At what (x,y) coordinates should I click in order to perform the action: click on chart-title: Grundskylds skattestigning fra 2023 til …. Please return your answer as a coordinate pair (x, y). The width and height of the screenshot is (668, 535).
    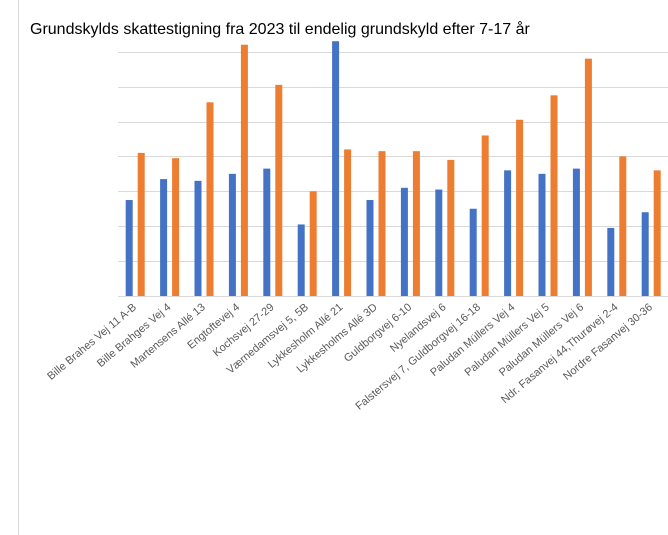
    Looking at the image, I should click on (280, 29).